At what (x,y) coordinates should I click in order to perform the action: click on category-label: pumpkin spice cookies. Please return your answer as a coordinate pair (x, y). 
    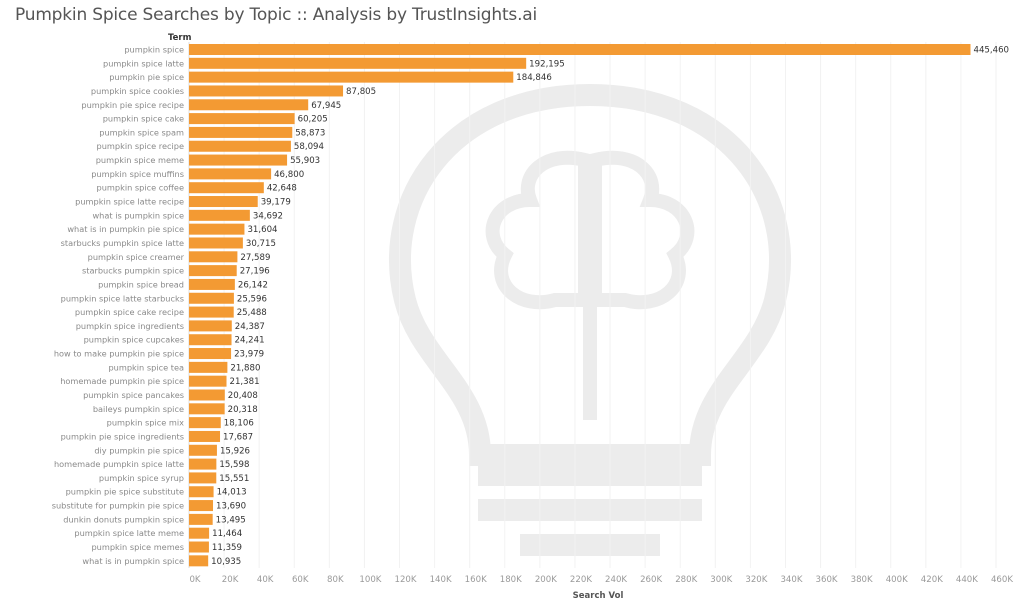
    Looking at the image, I should click on (137, 91).